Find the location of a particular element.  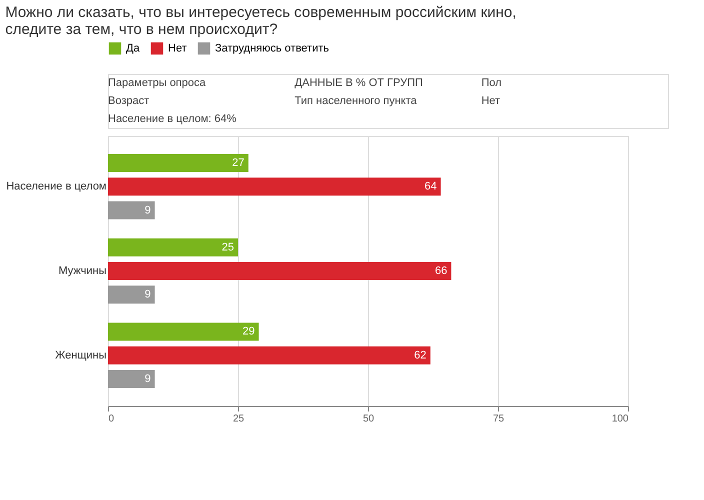

legend-label: Нет is located at coordinates (177, 48).